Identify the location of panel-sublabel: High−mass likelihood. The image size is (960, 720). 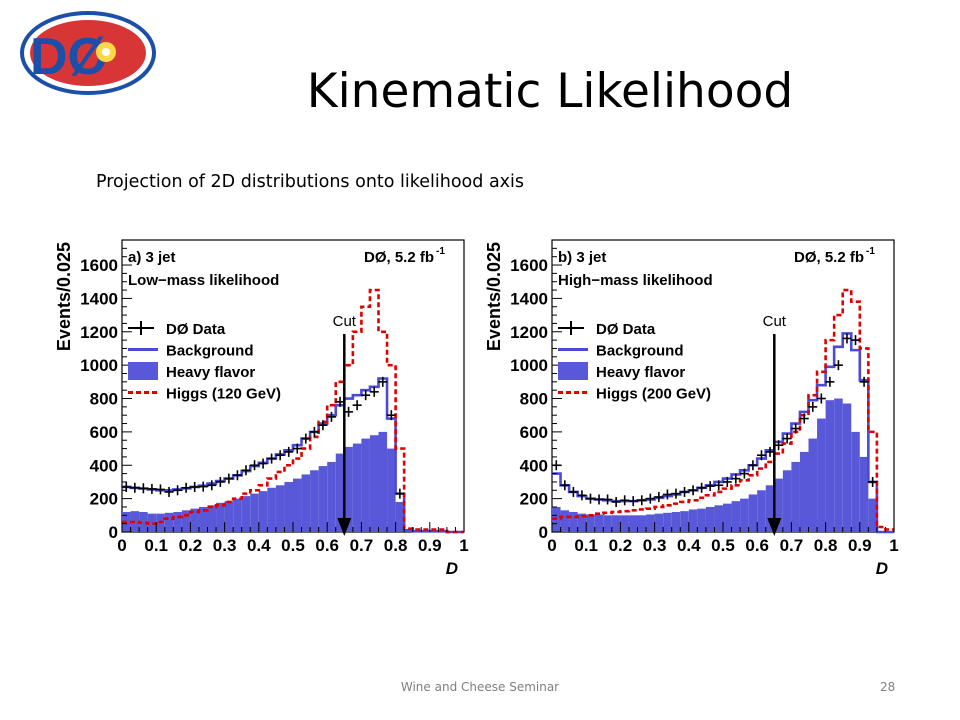
(635, 280).